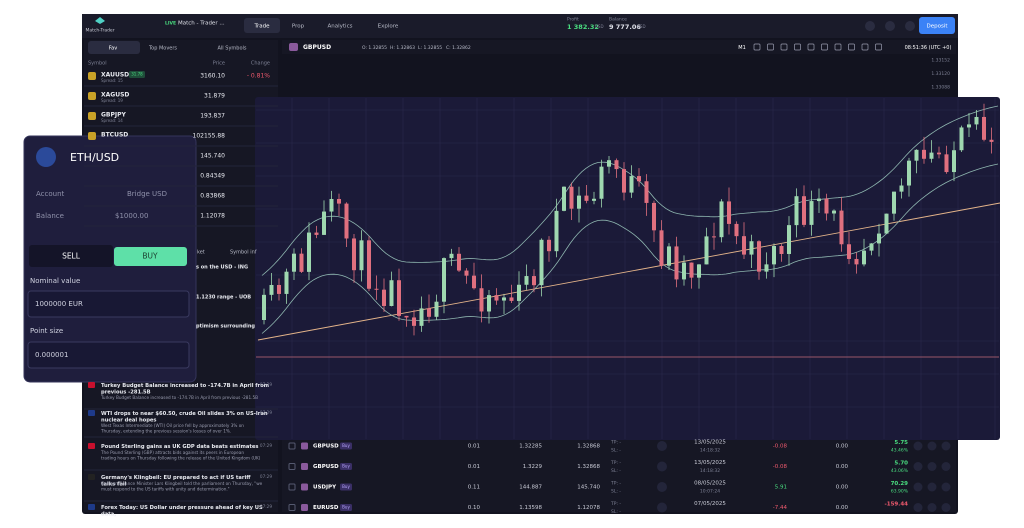  I want to click on news-tab: Symbol inf, so click(243, 253).